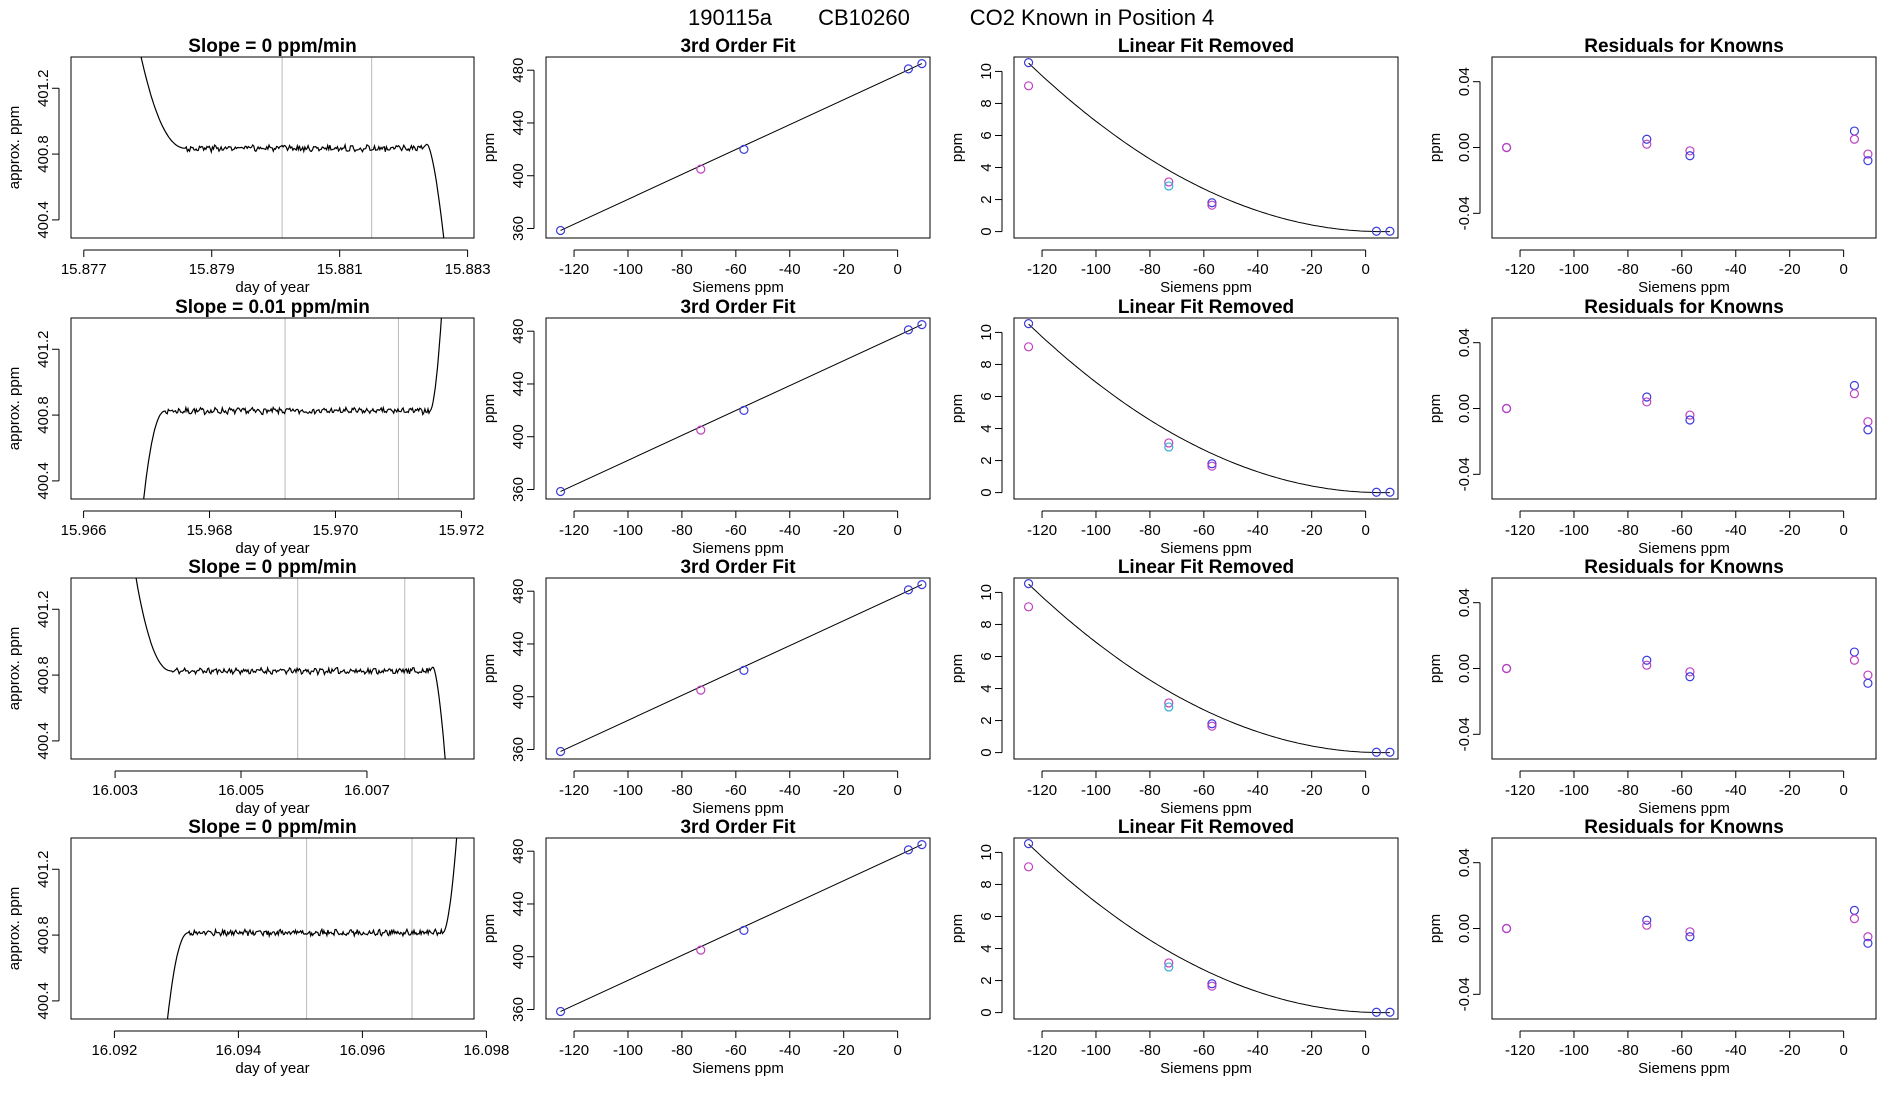  What do you see at coordinates (1454, 409) in the screenshot?
I see `y-axis: -0.04 0.00 0.04 ppm` at bounding box center [1454, 409].